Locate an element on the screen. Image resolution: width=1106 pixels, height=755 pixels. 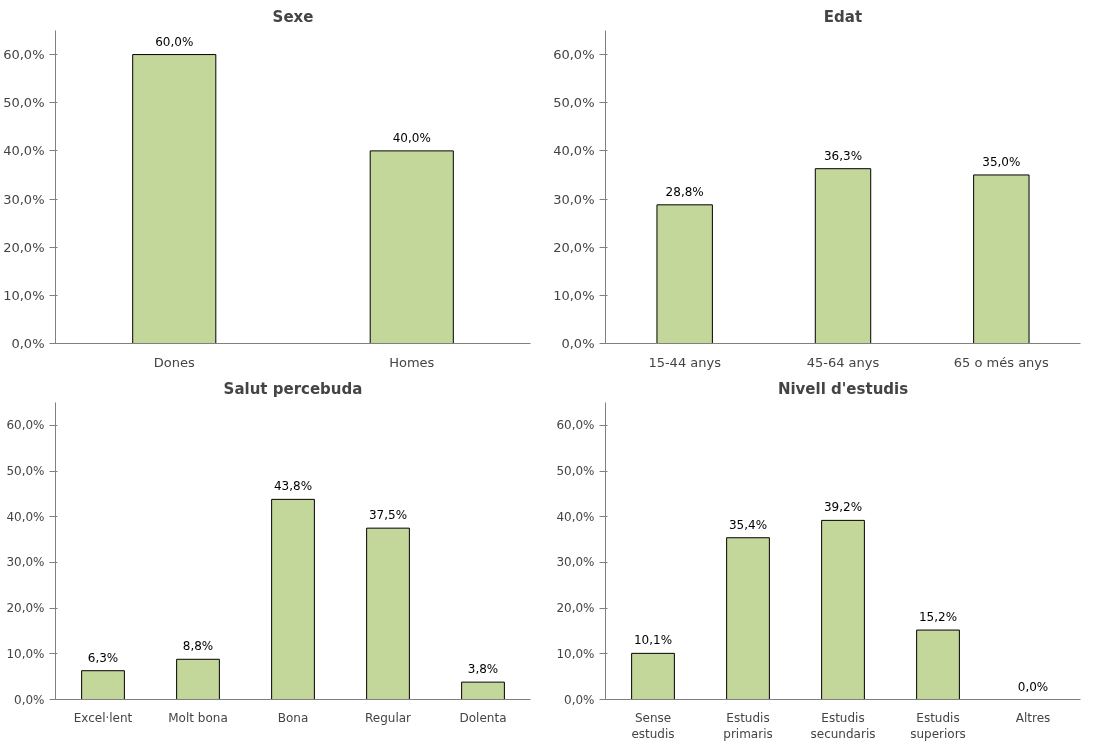
chart-title: Edat is located at coordinates (843, 16).